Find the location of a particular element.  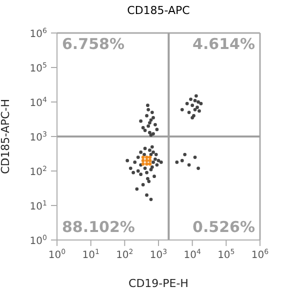

y-tick-label: 10$^{4}$ is located at coordinates (39, 102).